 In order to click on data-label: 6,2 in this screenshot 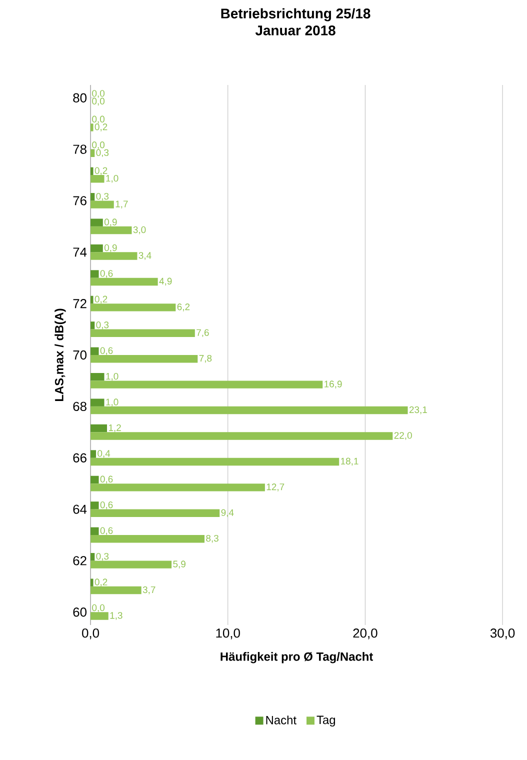, I will do `click(184, 308)`.